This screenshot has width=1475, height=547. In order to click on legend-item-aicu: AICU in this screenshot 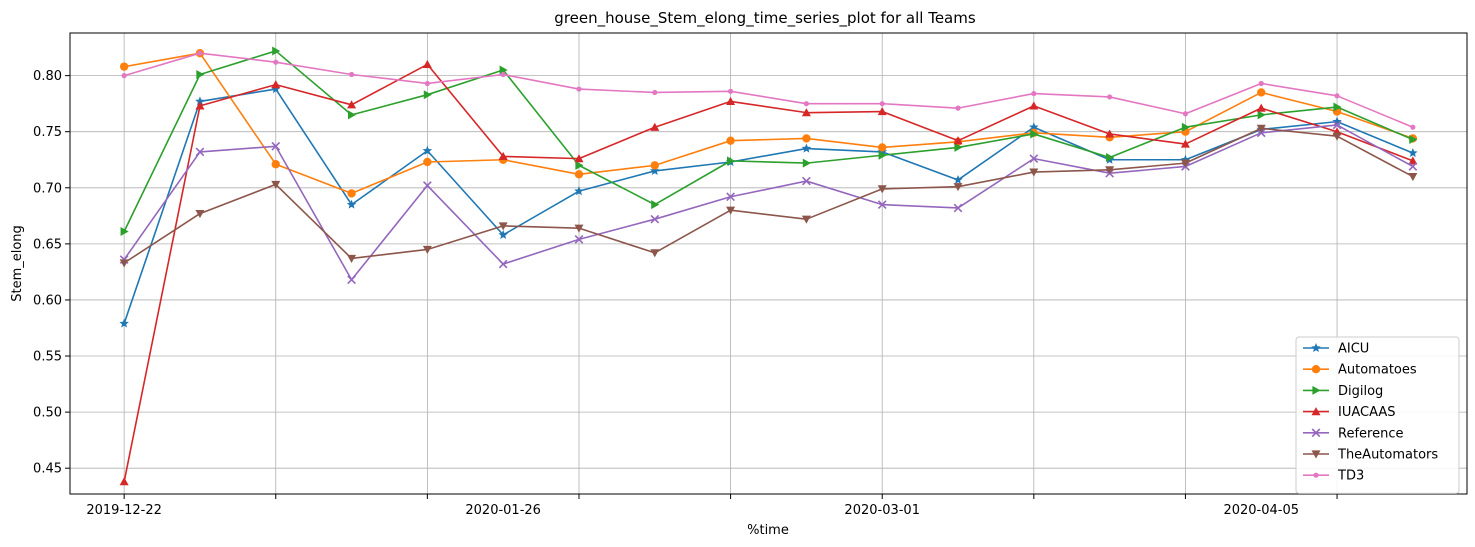, I will do `click(1336, 349)`.